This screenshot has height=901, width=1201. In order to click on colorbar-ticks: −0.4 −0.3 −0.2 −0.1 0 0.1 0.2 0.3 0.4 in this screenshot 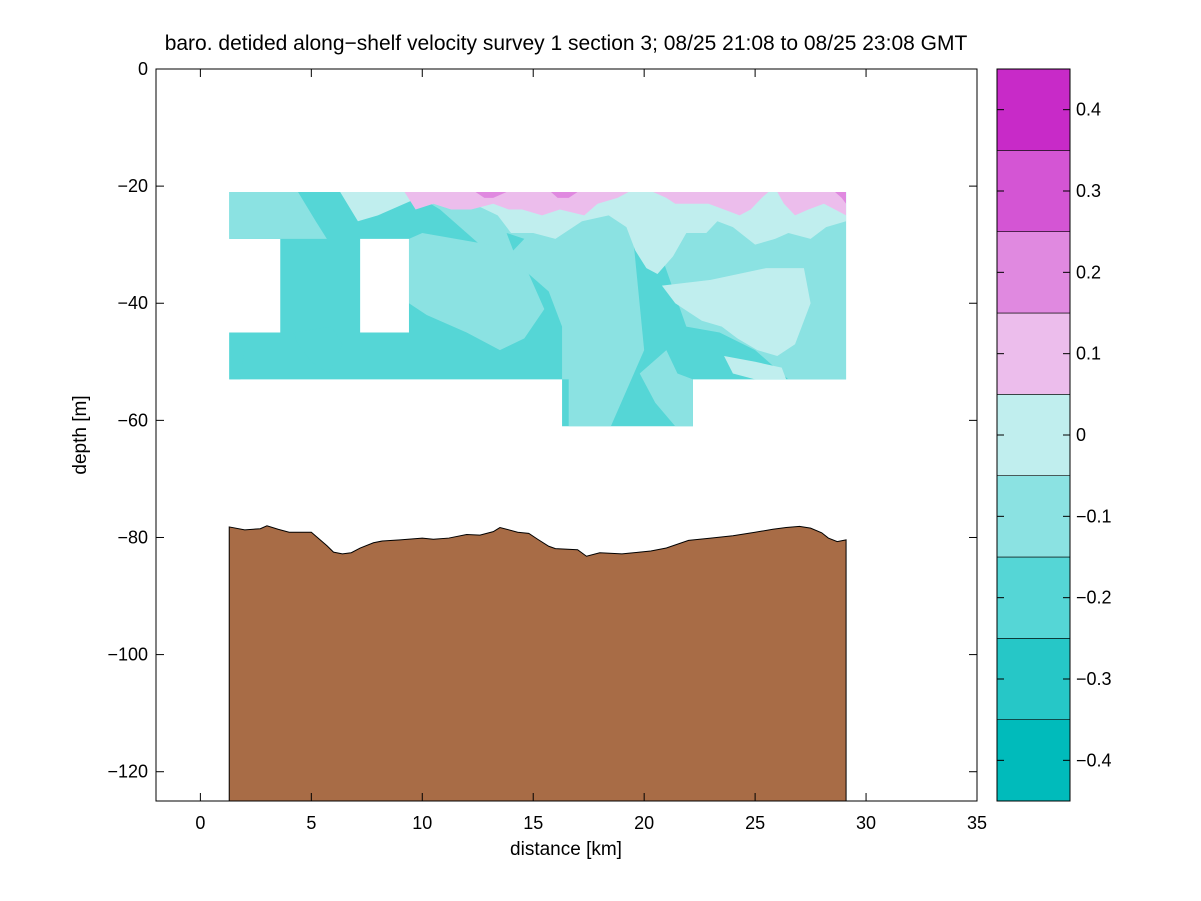, I will do `click(1054, 435)`.